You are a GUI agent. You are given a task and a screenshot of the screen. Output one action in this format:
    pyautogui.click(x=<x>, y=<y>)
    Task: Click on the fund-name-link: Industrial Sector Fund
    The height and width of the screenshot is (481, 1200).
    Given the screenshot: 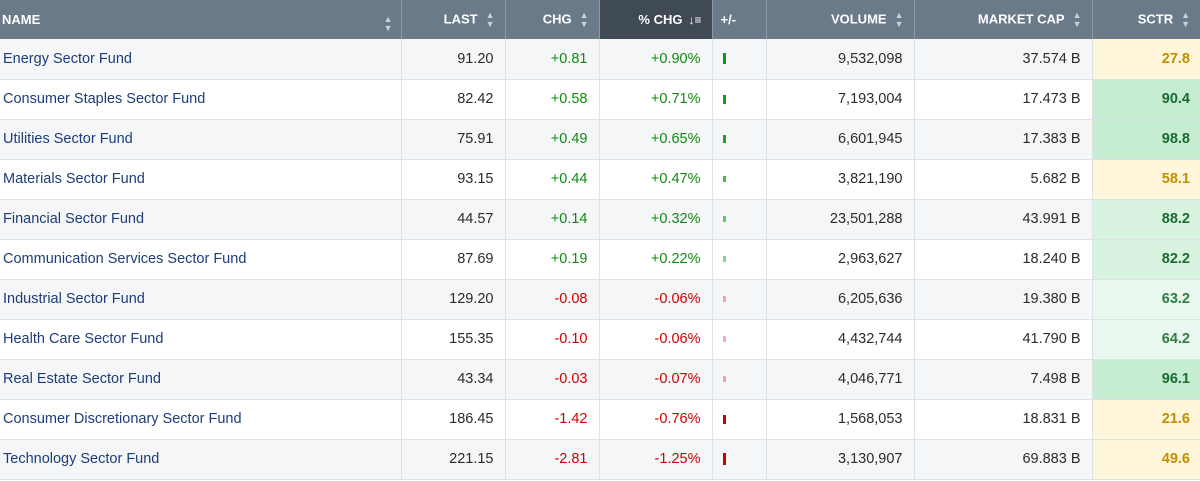 What is the action you would take?
    pyautogui.click(x=201, y=299)
    